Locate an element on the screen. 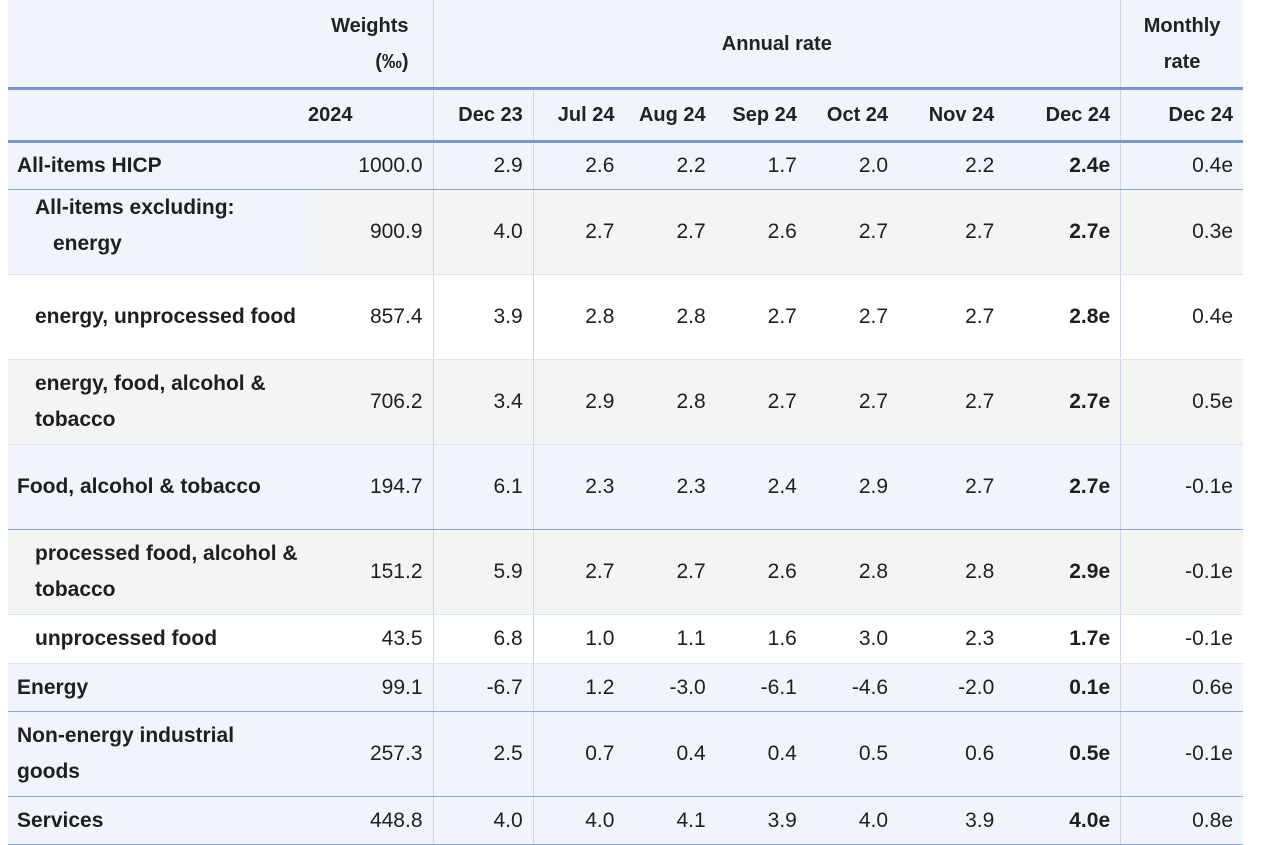 The width and height of the screenshot is (1281, 845). row-label: All-items HICP is located at coordinates (89, 165).